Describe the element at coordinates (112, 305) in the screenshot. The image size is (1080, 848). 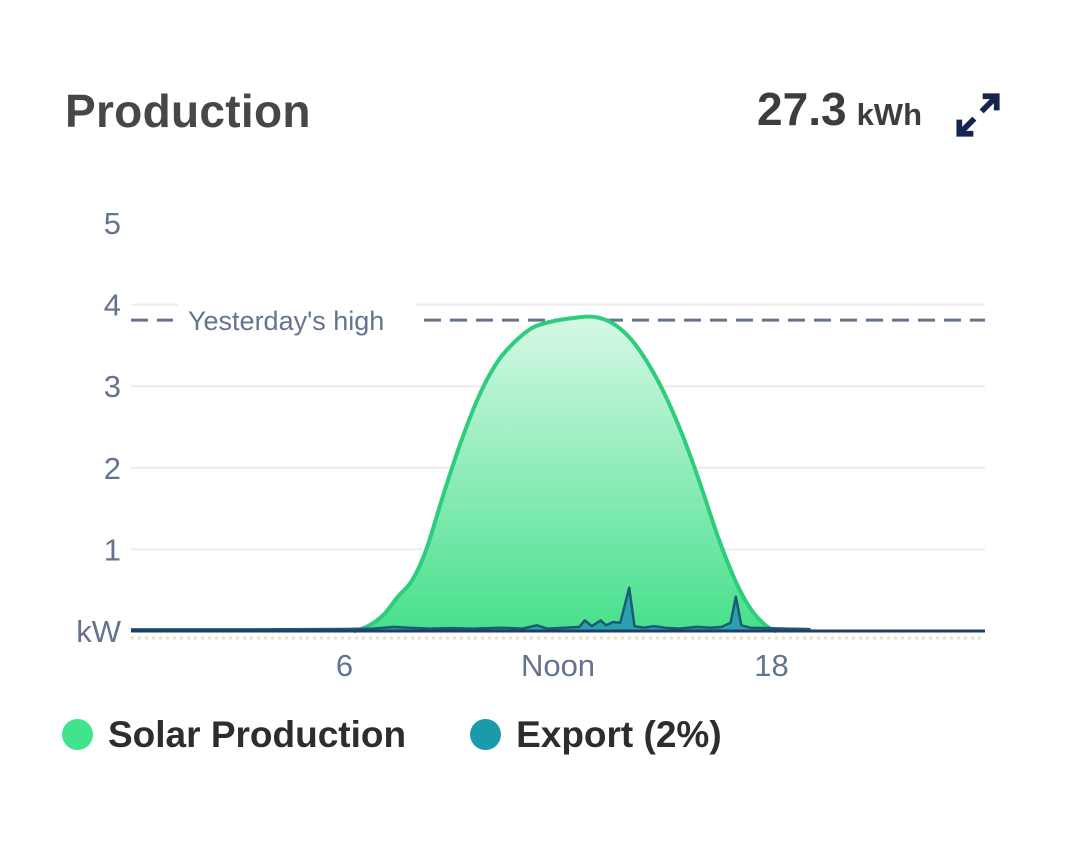
I see `y-tick-label: 4` at that location.